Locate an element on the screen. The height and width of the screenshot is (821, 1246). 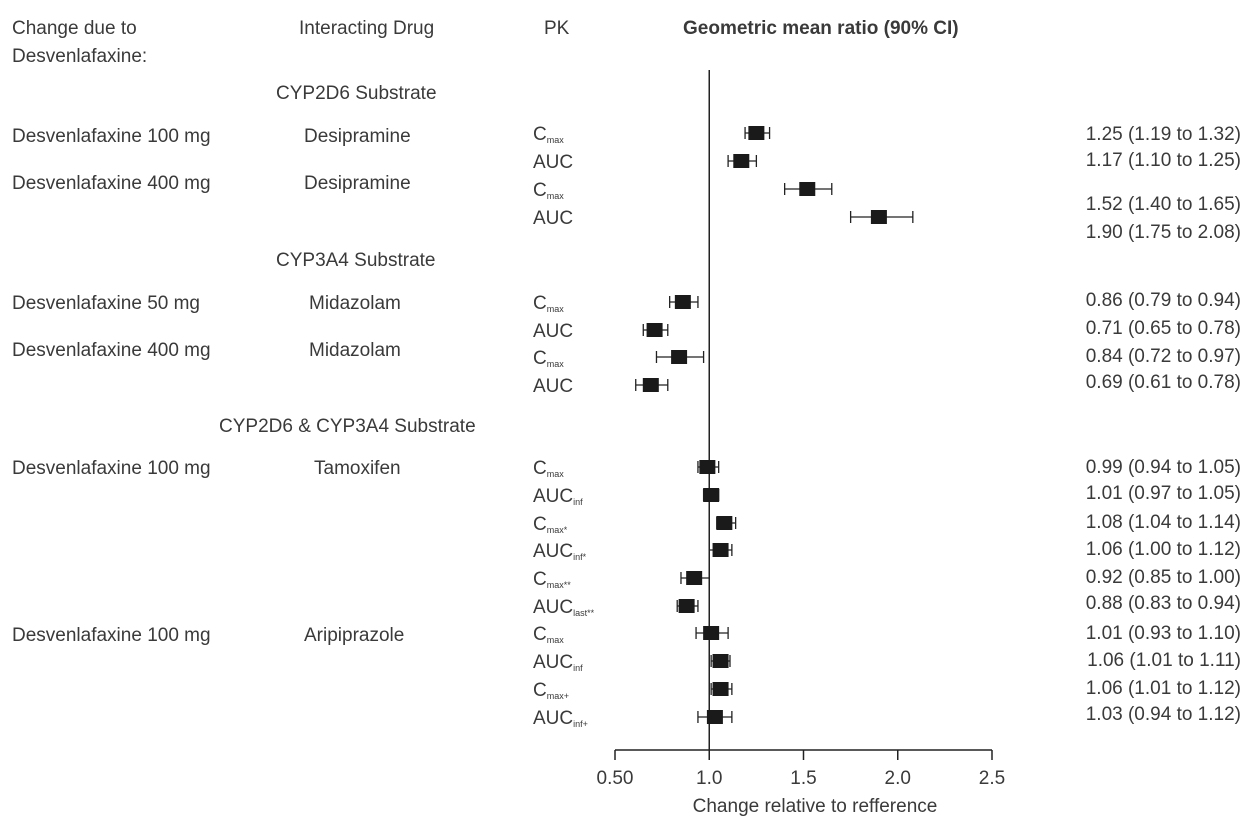
x-tick-label: 1.0 is located at coordinates (709, 778).